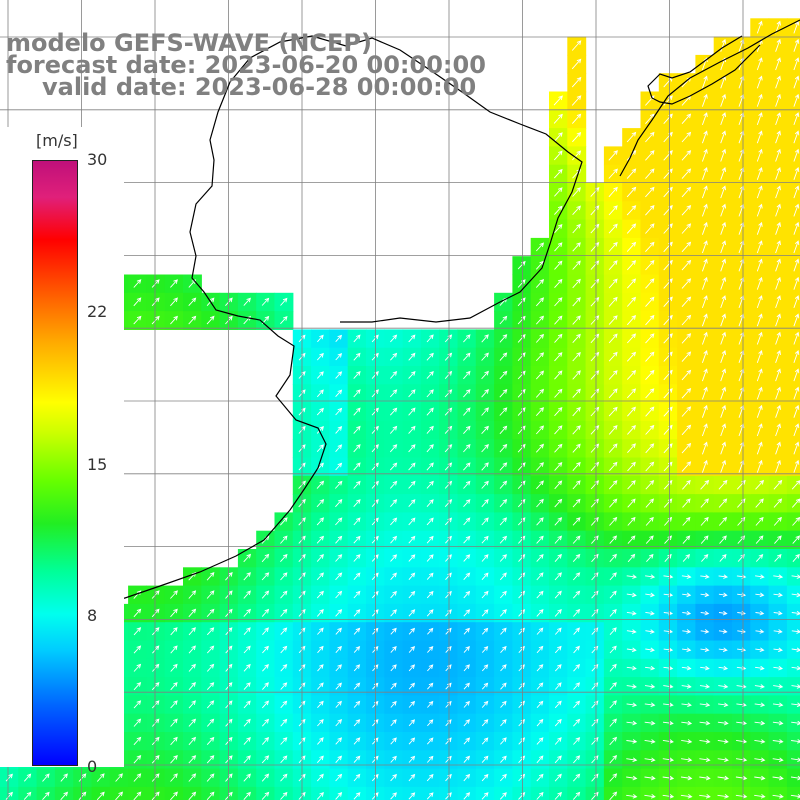  Describe the element at coordinates (709, 98) in the screenshot. I see `coastline-east` at that location.